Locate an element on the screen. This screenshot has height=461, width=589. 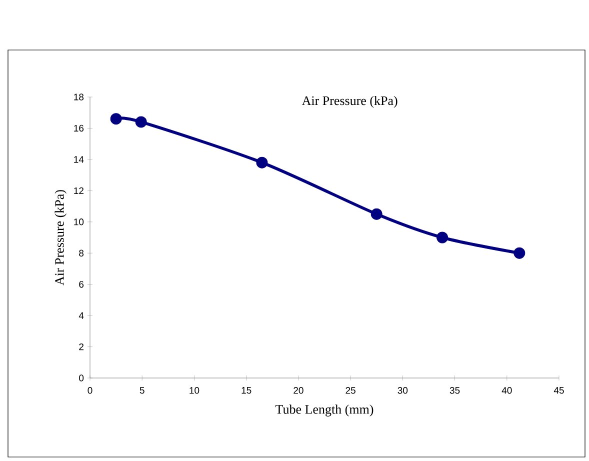
chart-title: Air Pressure (kPa) is located at coordinates (350, 102).